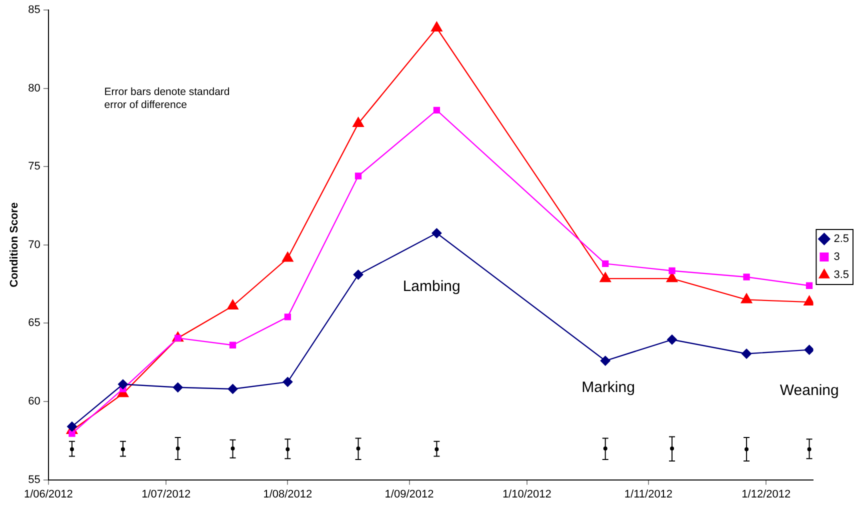 Image resolution: width=859 pixels, height=508 pixels. What do you see at coordinates (842, 275) in the screenshot?
I see `legend-label: 3.5` at bounding box center [842, 275].